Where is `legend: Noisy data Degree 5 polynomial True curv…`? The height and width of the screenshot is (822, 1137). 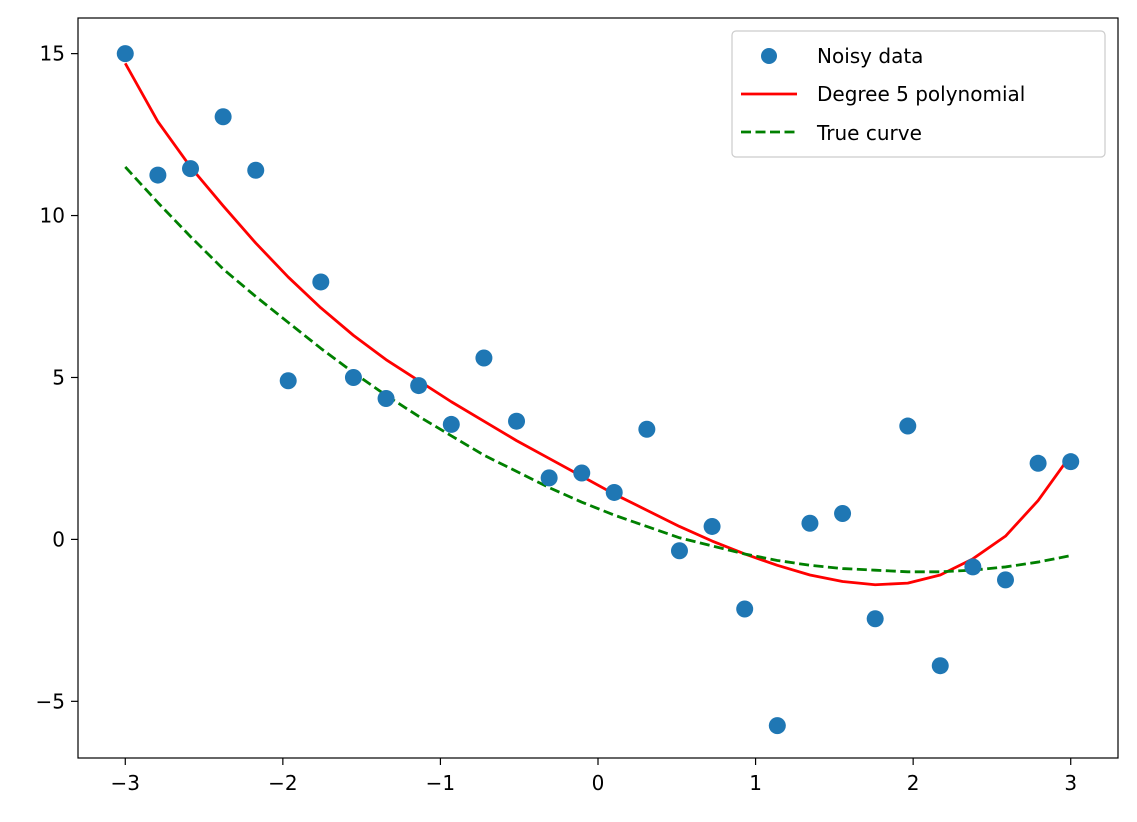
legend: Noisy data Degree 5 polynomial True curv… is located at coordinates (918, 94).